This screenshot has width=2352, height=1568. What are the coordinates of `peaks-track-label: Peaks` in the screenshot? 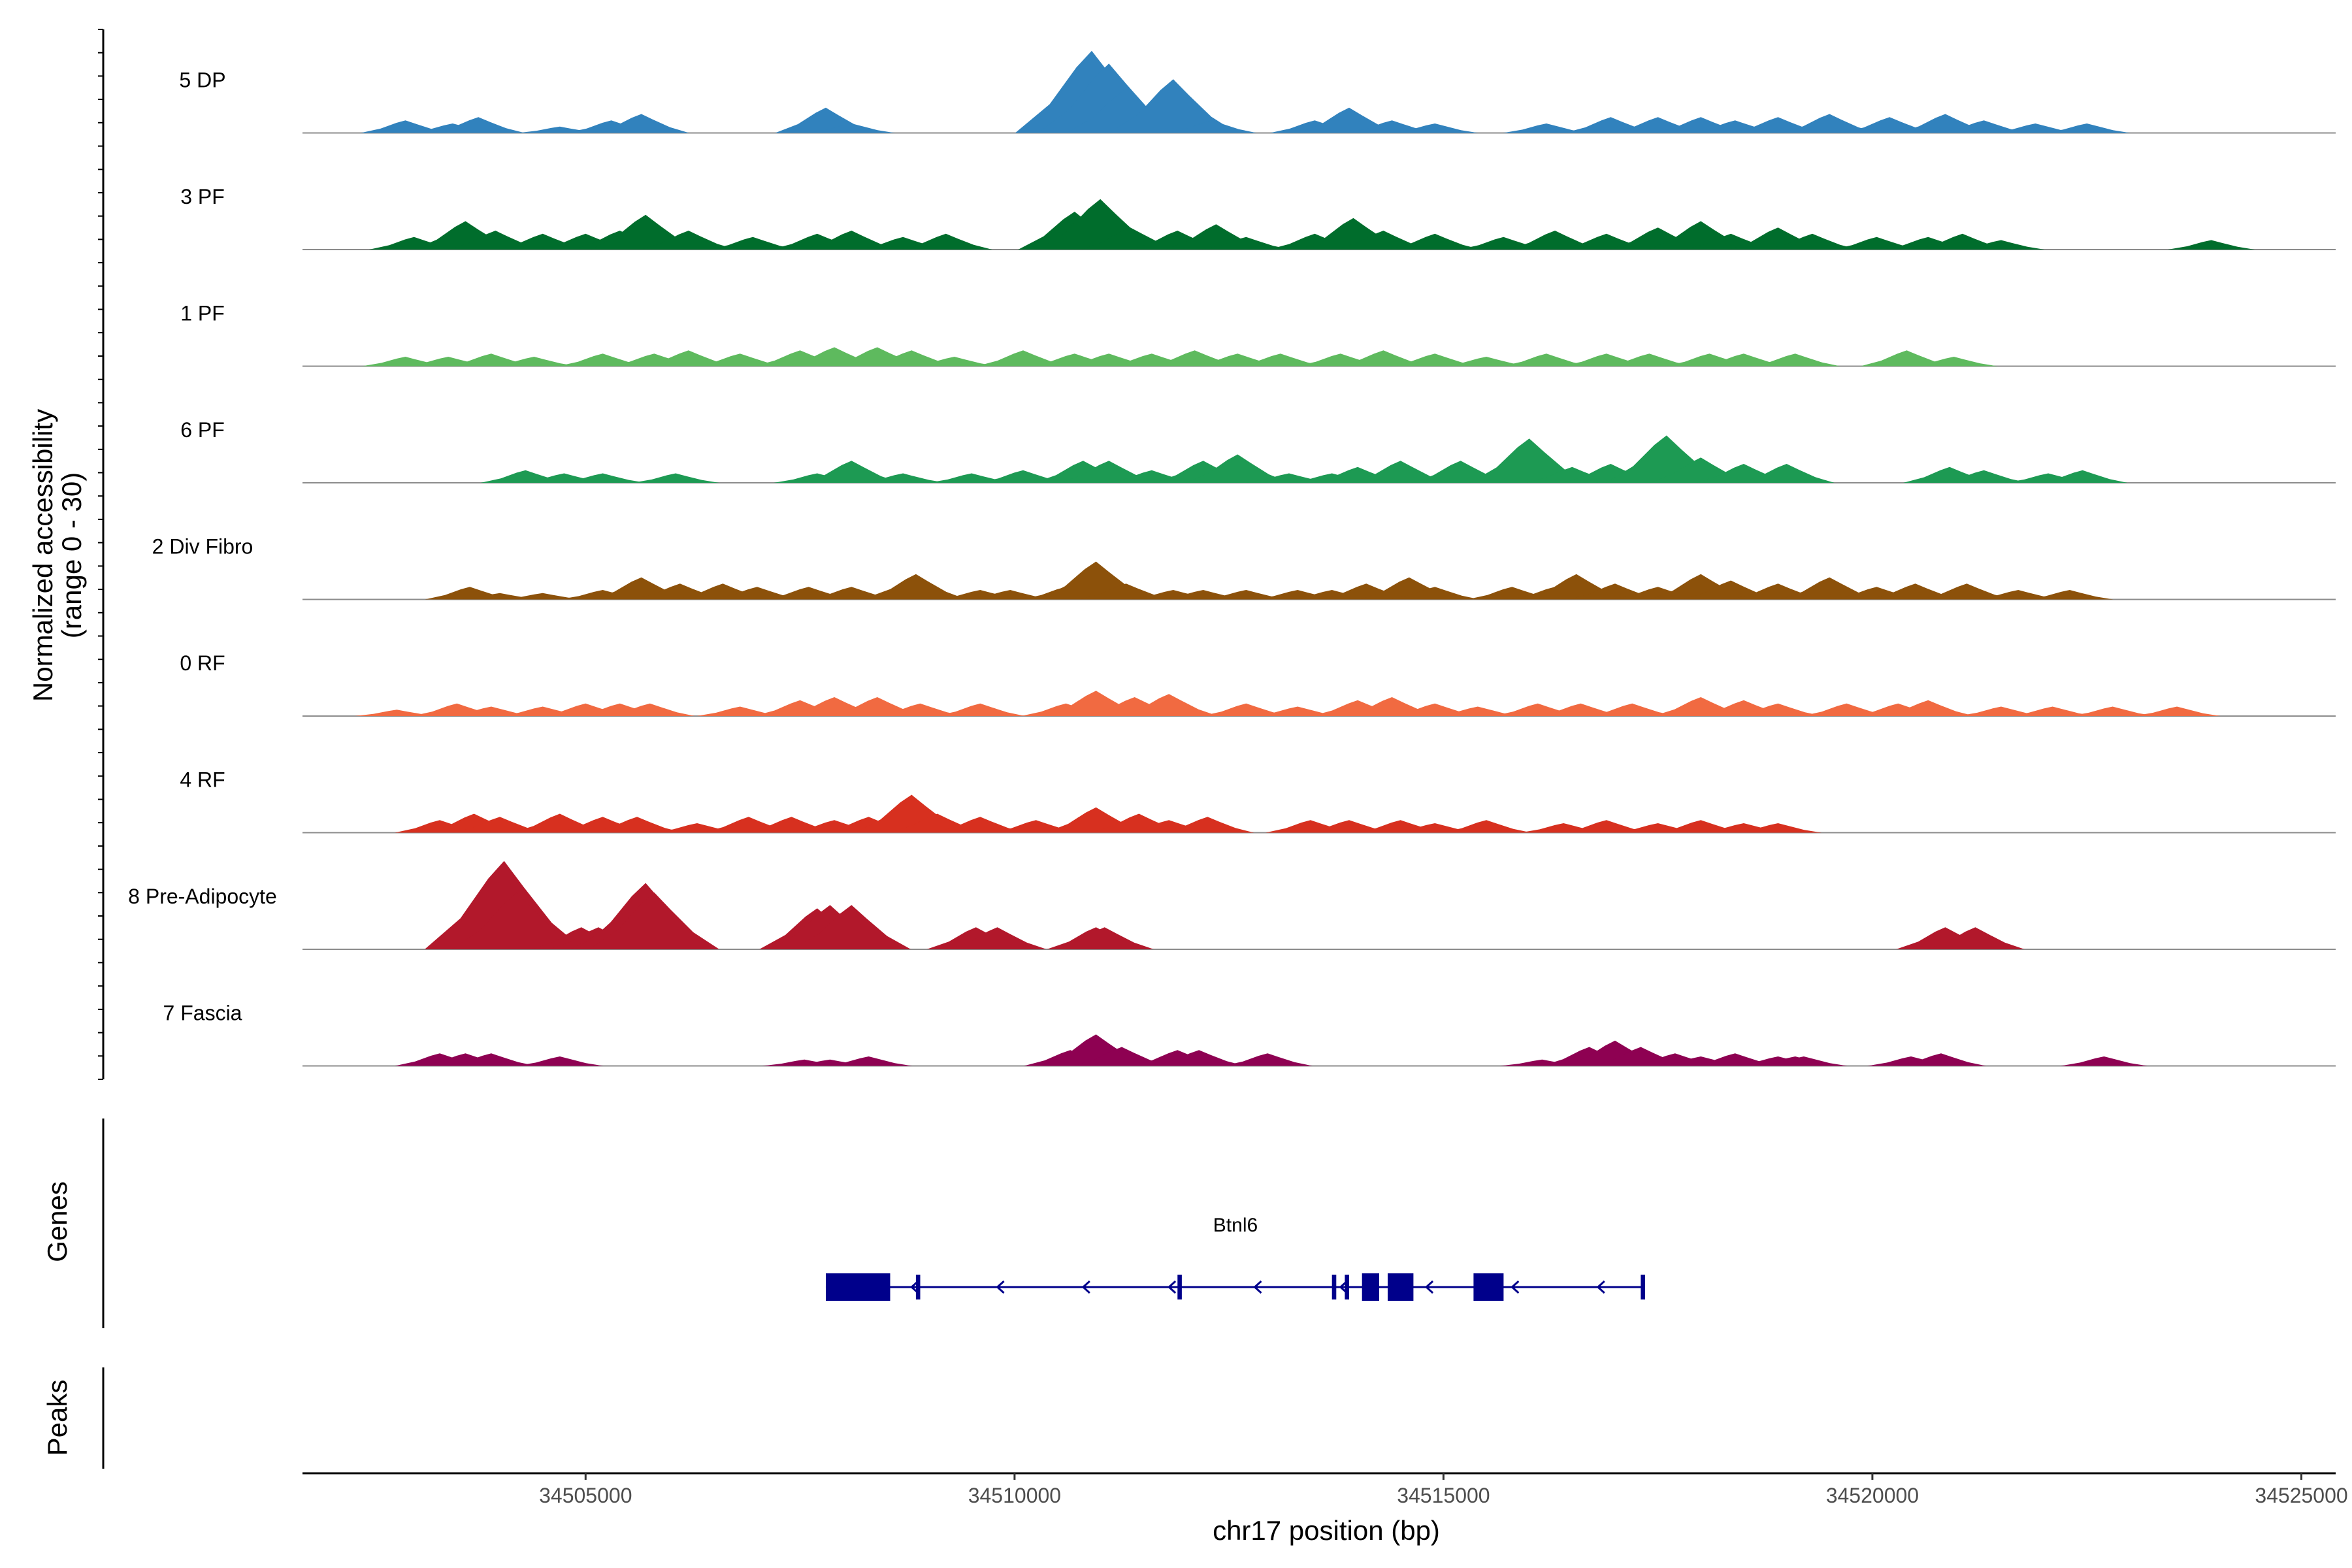 It's located at (57, 1418).